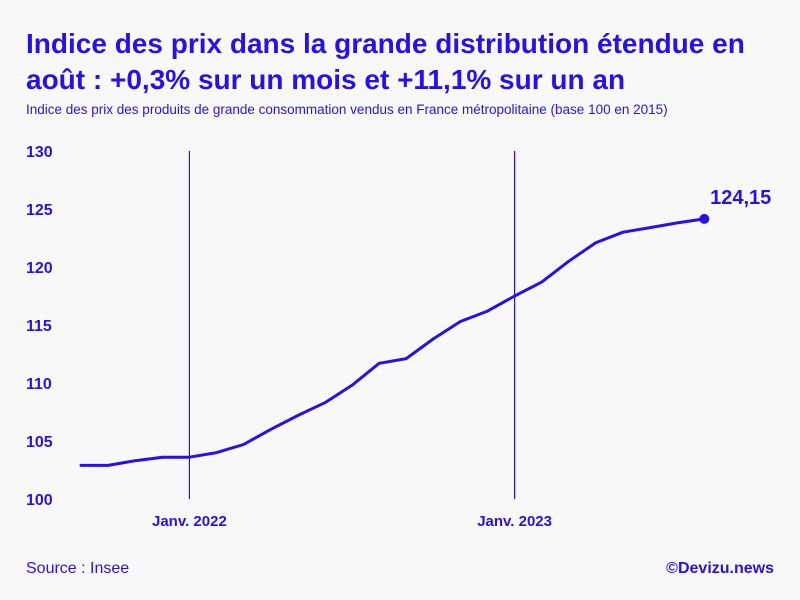 This screenshot has width=800, height=600. What do you see at coordinates (39, 442) in the screenshot?
I see `y-tick-label-105: 105` at bounding box center [39, 442].